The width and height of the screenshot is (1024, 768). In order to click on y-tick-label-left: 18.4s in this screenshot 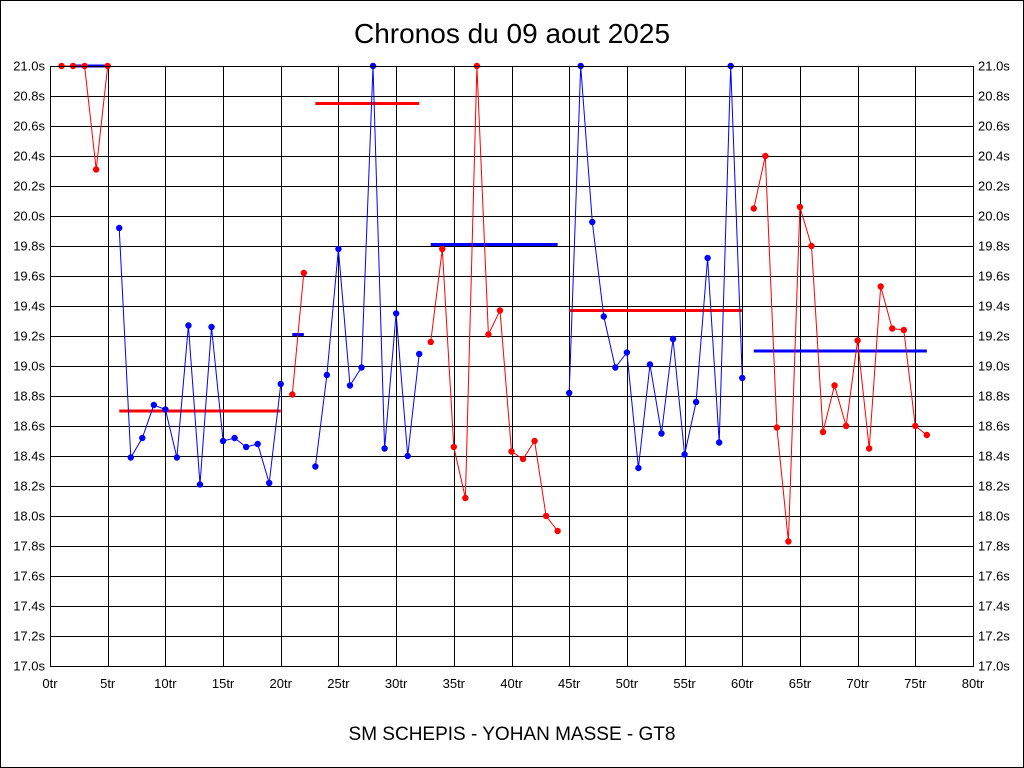, I will do `click(29, 456)`.